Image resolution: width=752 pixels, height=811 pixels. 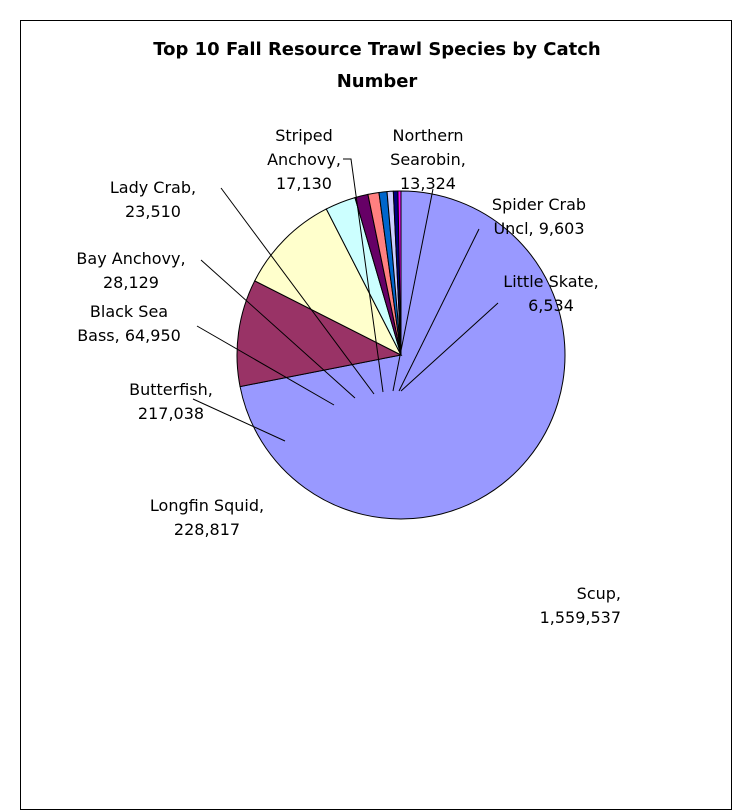 What do you see at coordinates (539, 216) in the screenshot?
I see `slice-label-spider-crab-uncl: Spider Crab Uncl, 9,603` at bounding box center [539, 216].